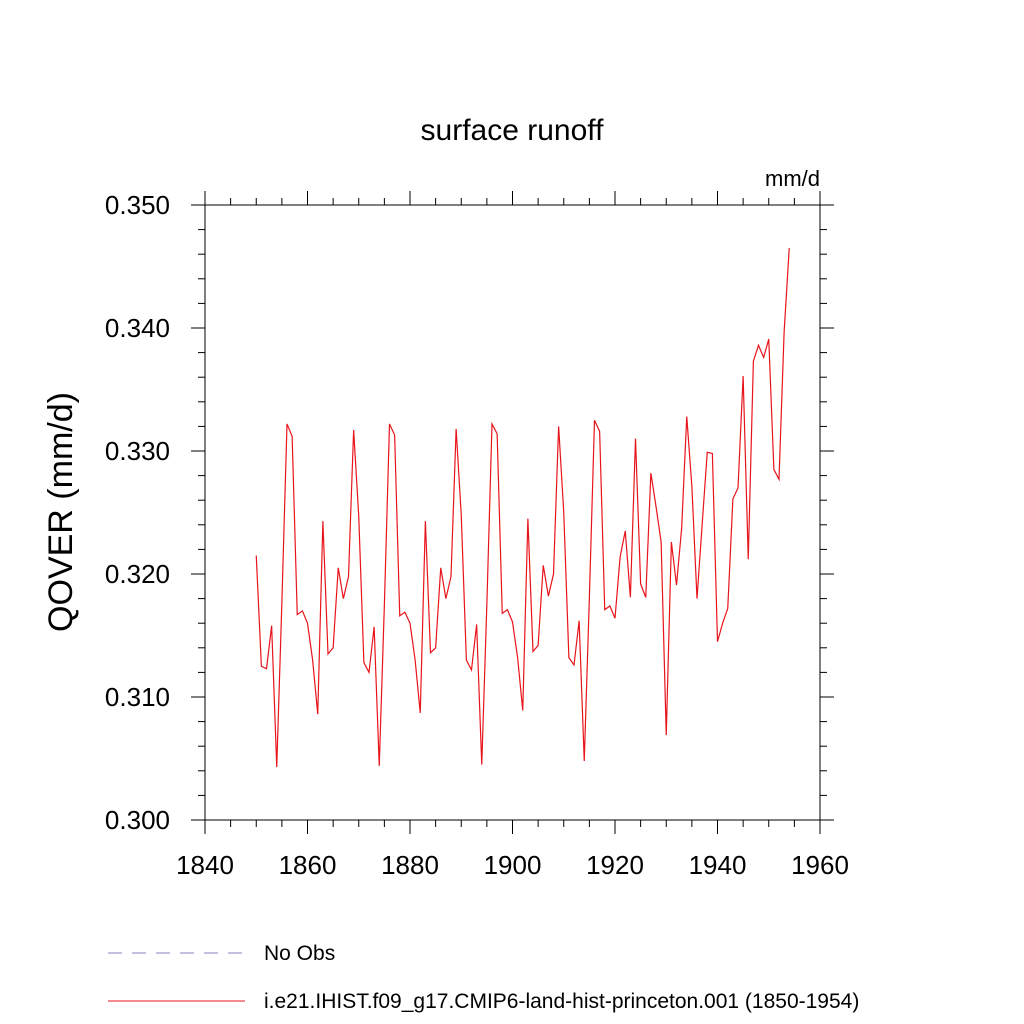  I want to click on legend-label-no-obs: No Obs, so click(299, 953).